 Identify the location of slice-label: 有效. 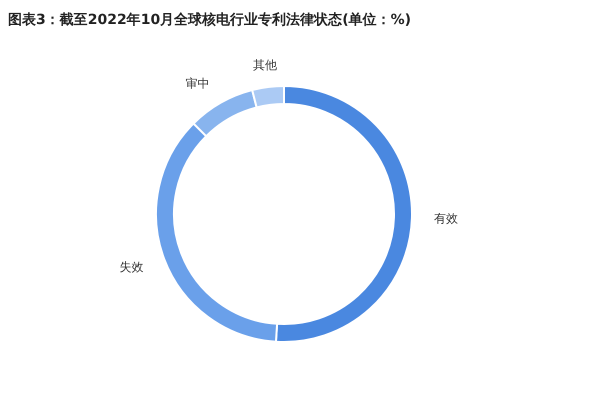
(446, 219).